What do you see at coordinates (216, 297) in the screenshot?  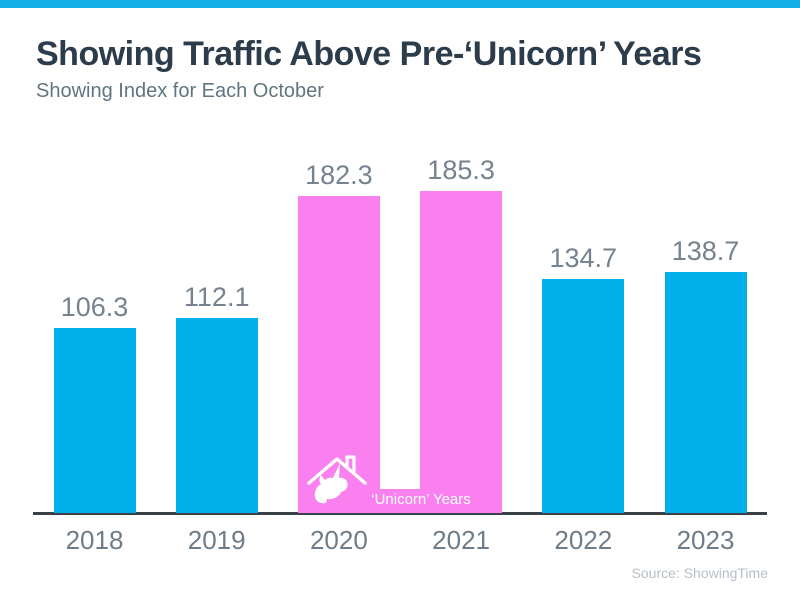 I see `value-label-2019: 112.1` at bounding box center [216, 297].